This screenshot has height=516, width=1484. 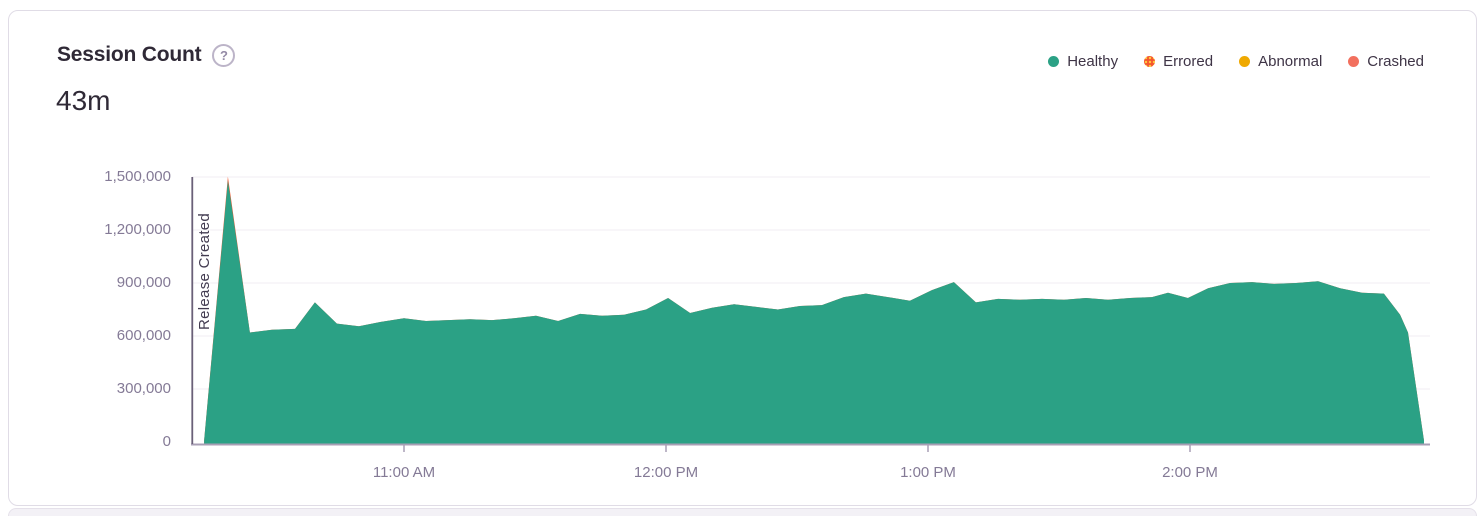 I want to click on card-header: Session Count ?, so click(x=146, y=55).